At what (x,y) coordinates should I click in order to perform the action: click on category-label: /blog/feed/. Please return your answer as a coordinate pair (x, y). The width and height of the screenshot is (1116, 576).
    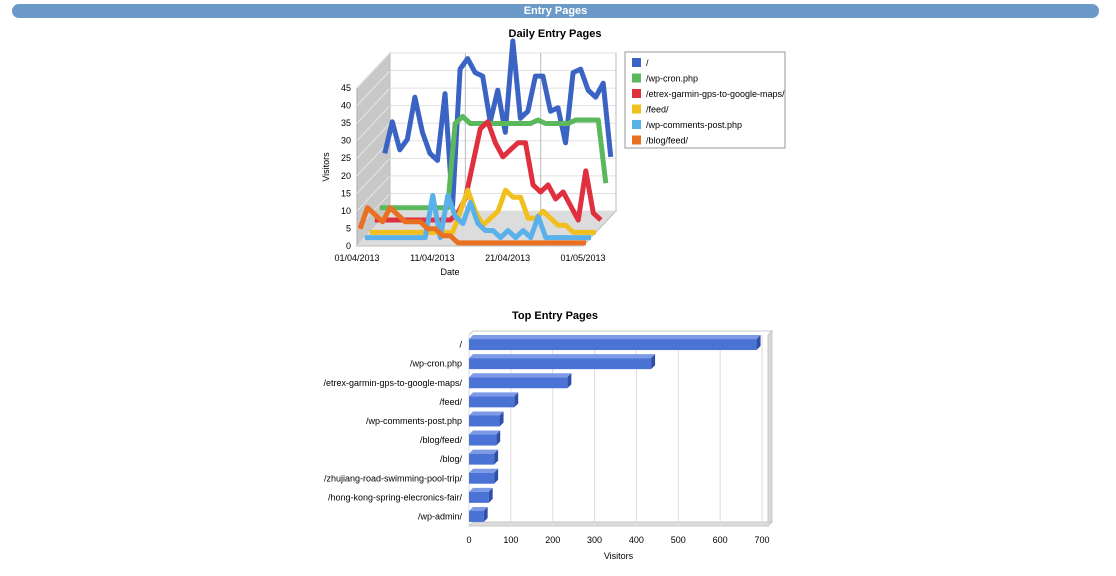
    Looking at the image, I should click on (441, 440).